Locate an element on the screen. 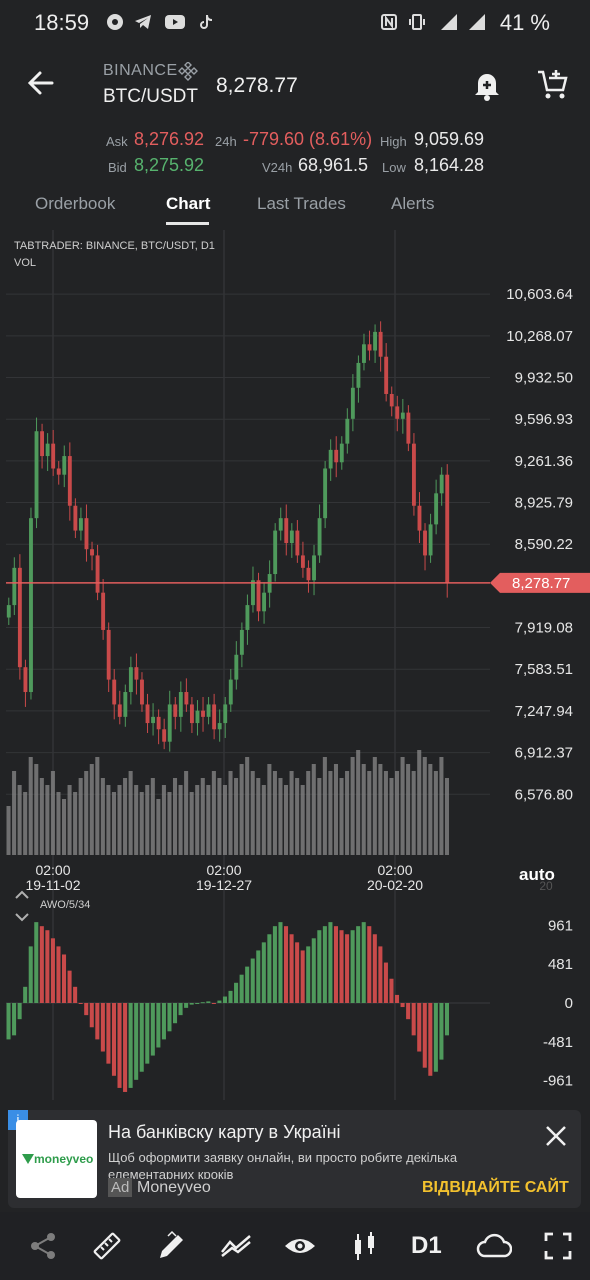 The height and width of the screenshot is (1280, 590). ad-cta-button: ВІДВІДАЙТЕ САЙТ is located at coordinates (495, 1187).